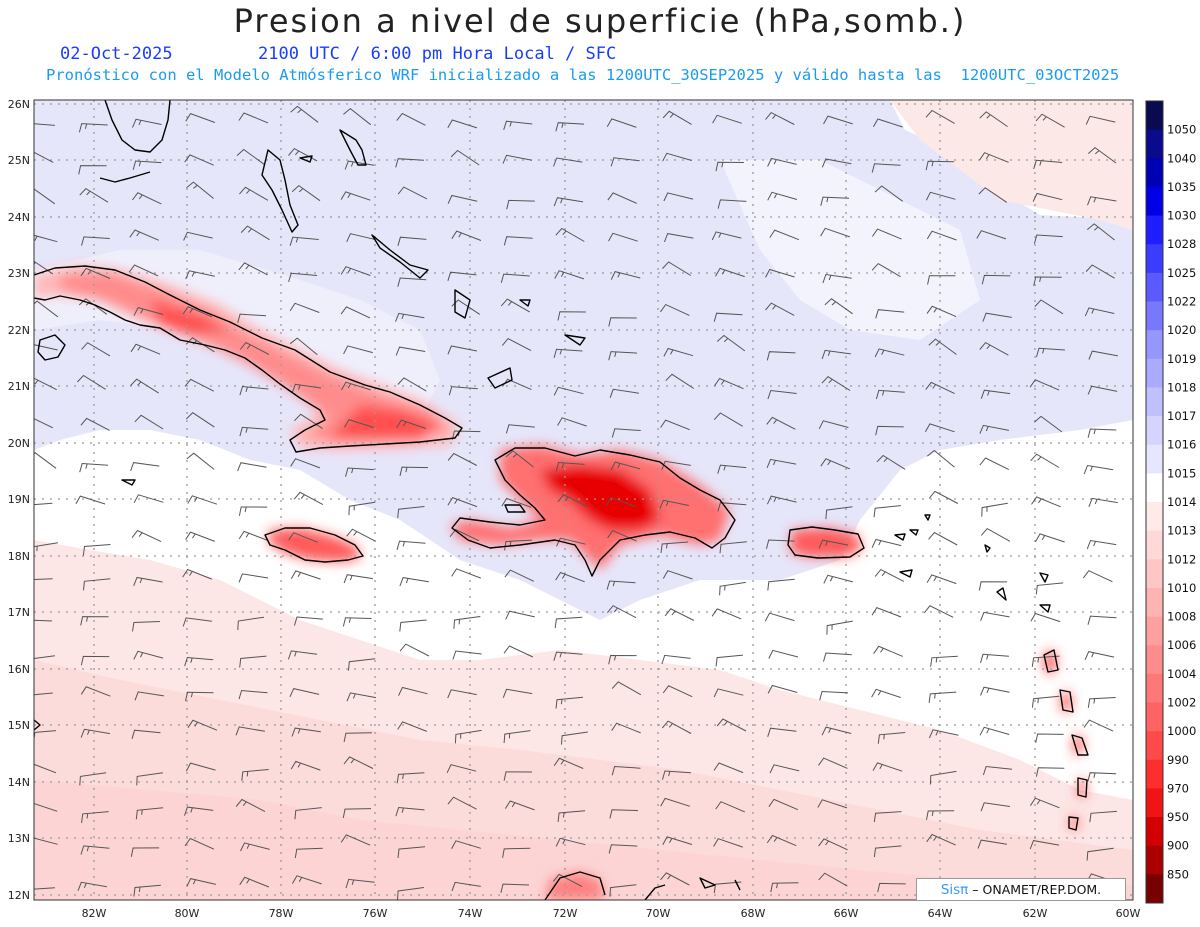 The width and height of the screenshot is (1200, 927). Describe the element at coordinates (1181, 359) in the screenshot. I see `colorbar-label: 1019` at that location.